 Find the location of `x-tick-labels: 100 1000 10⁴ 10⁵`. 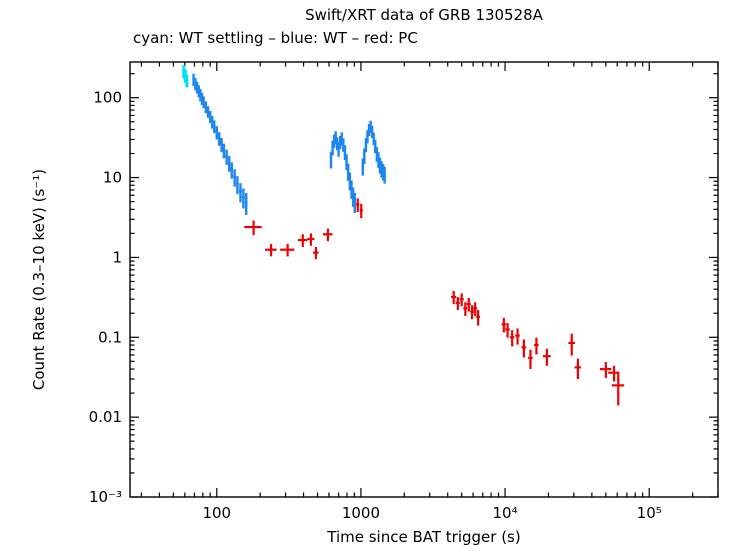

x-tick-labels: 100 1000 10⁴ 10⁵ is located at coordinates (431, 513).